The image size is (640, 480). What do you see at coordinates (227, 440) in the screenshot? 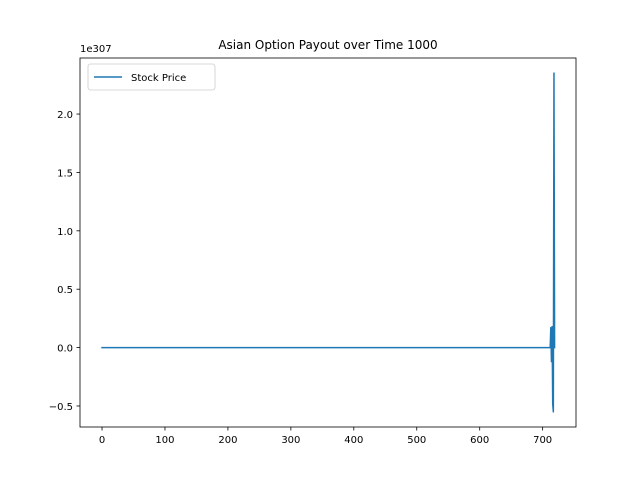
I see `x-tick-label-2: 200` at bounding box center [227, 440].